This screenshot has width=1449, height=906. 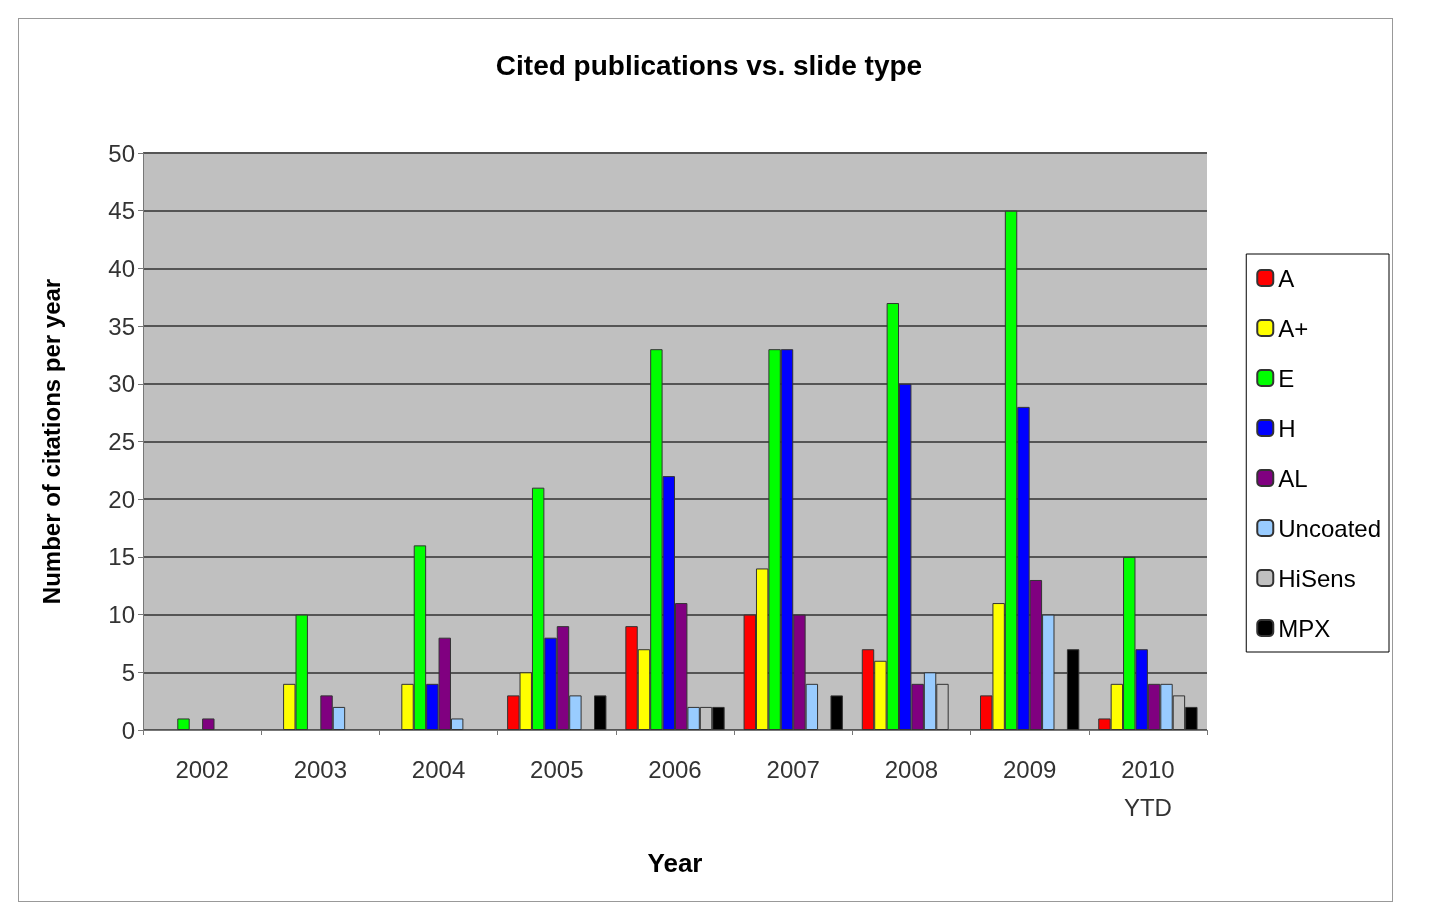 What do you see at coordinates (128, 672) in the screenshot?
I see `y-tick-label: 5` at bounding box center [128, 672].